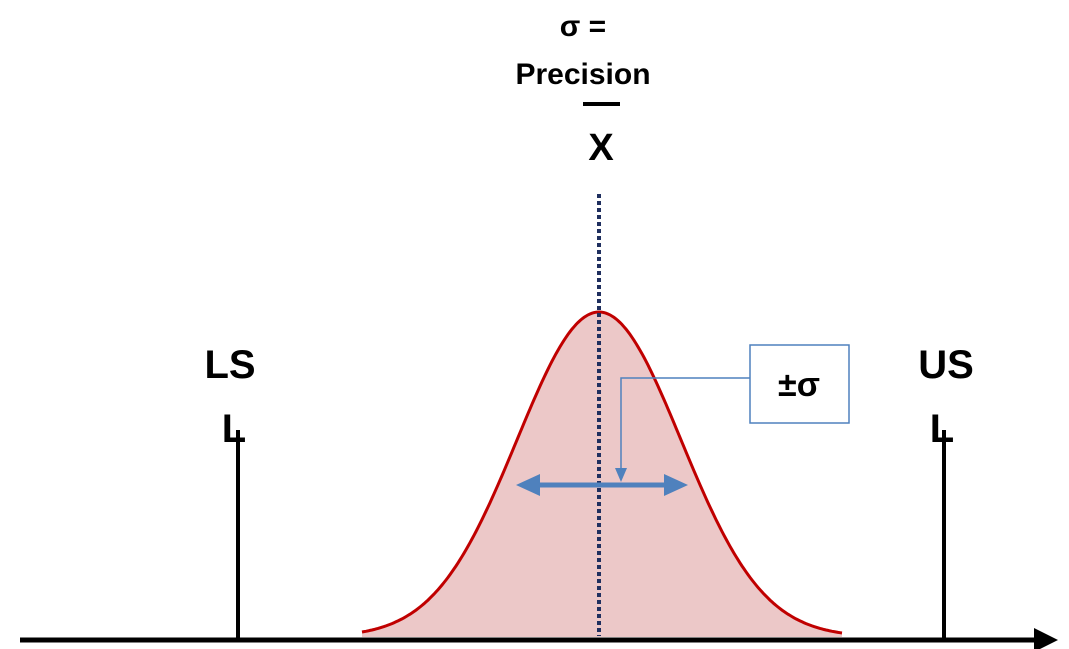 The image size is (1069, 649). What do you see at coordinates (234, 429) in the screenshot?
I see `lower-spec-limit-label-line-2: L` at bounding box center [234, 429].